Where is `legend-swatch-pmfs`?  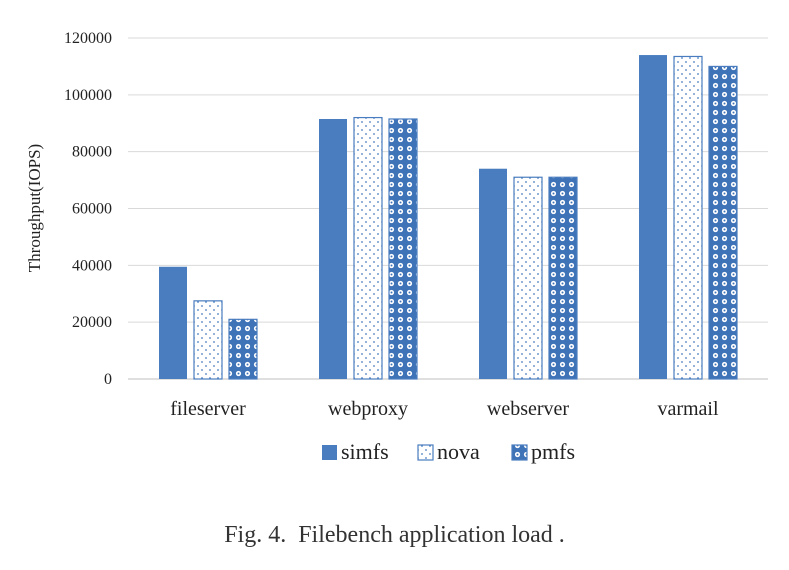
legend-swatch-pmfs is located at coordinates (519, 452).